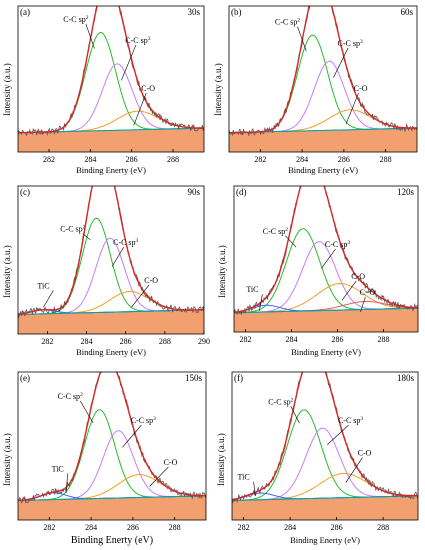 Image resolution: width=425 pixels, height=550 pixels. I want to click on plot-d: 282 284 286 288 C-C sp2 C-C sp3 C-O C=O TiC, so click(326, 264).